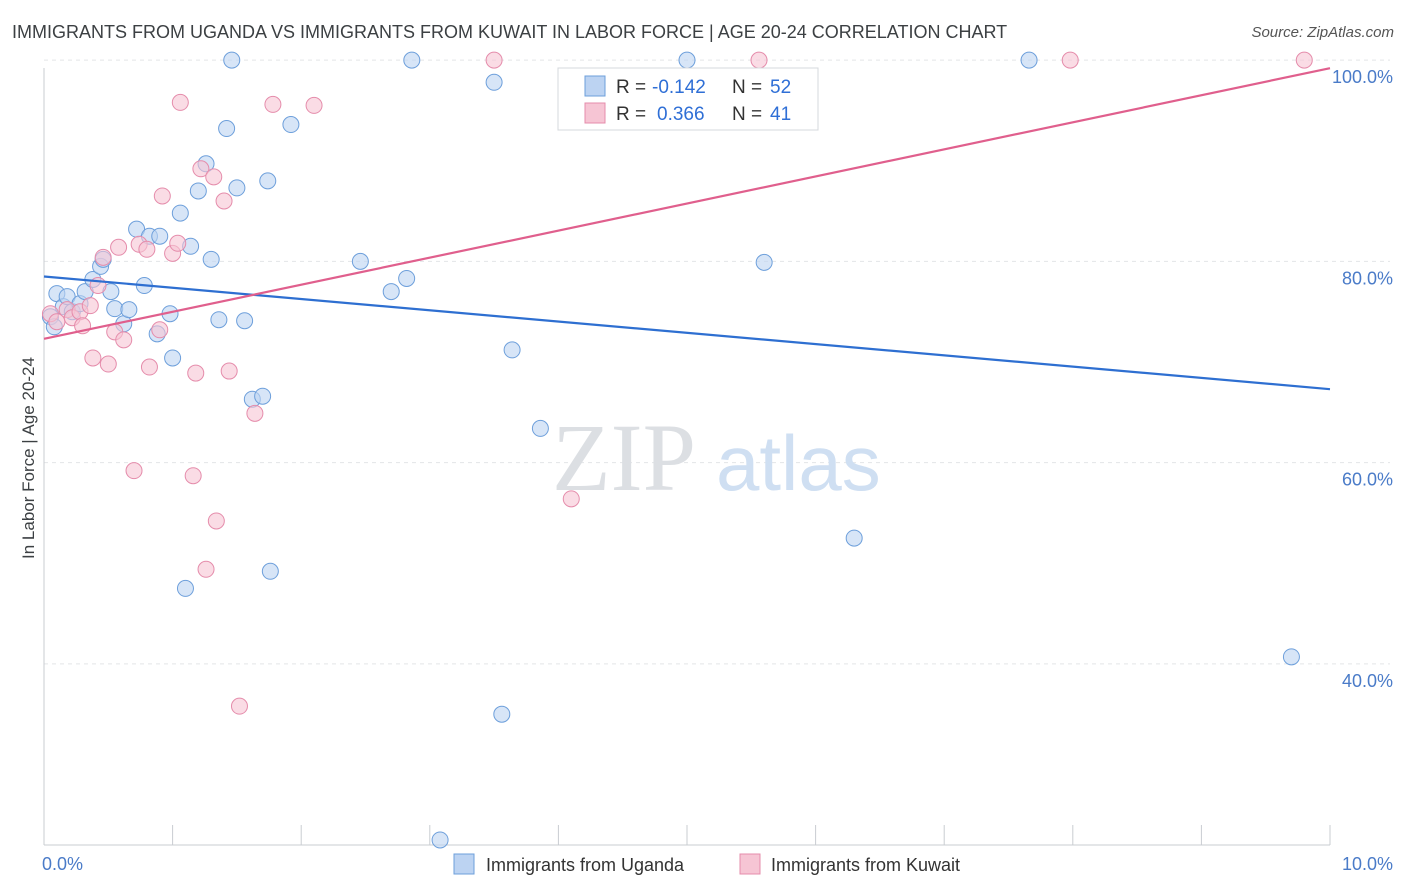 The height and width of the screenshot is (892, 1406). Describe the element at coordinates (688, 99) in the screenshot. I see `stats-legend: R = -0.142 N = 52 R = 0.366 N = 41` at that location.